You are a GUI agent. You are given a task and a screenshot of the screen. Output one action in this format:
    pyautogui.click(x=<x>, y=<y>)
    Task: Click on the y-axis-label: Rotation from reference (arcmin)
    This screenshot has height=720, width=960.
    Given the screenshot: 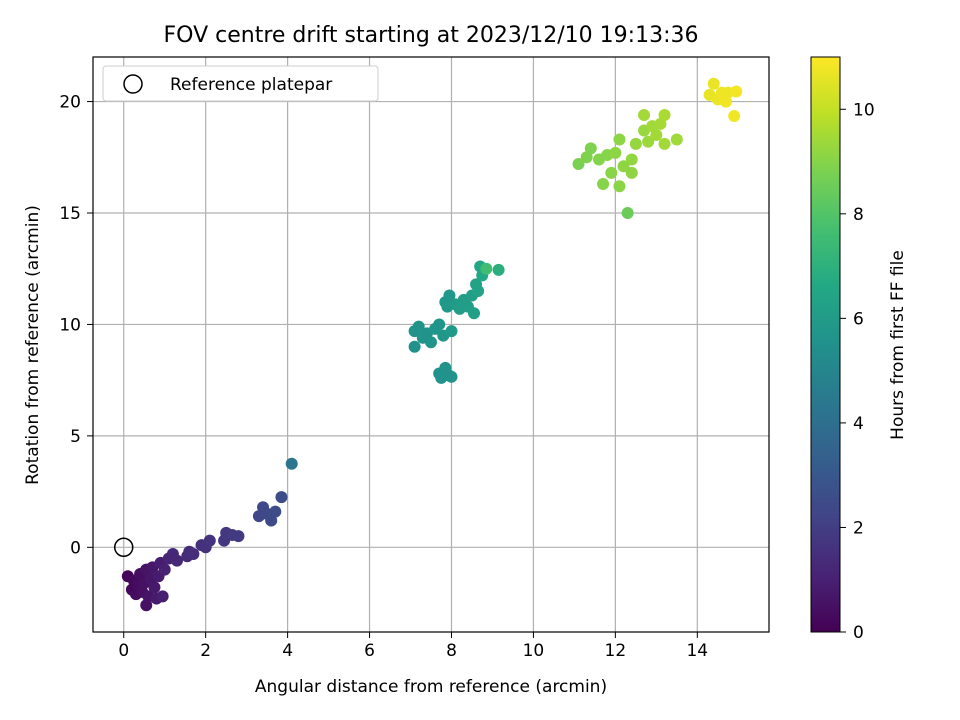 What is the action you would take?
    pyautogui.click(x=33, y=345)
    